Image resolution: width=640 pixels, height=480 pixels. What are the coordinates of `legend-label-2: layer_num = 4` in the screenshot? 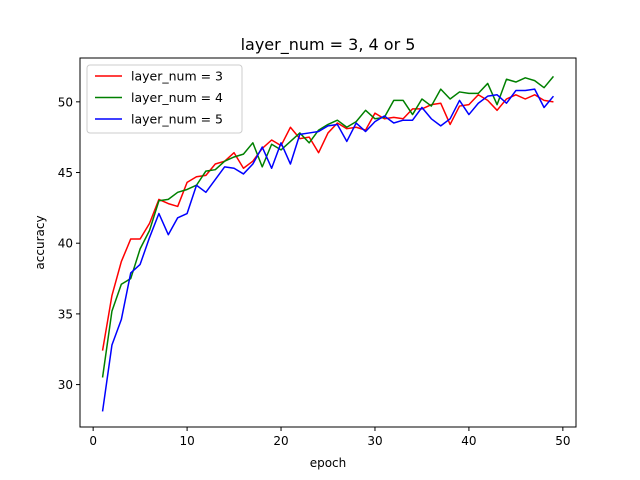 It's located at (177, 97).